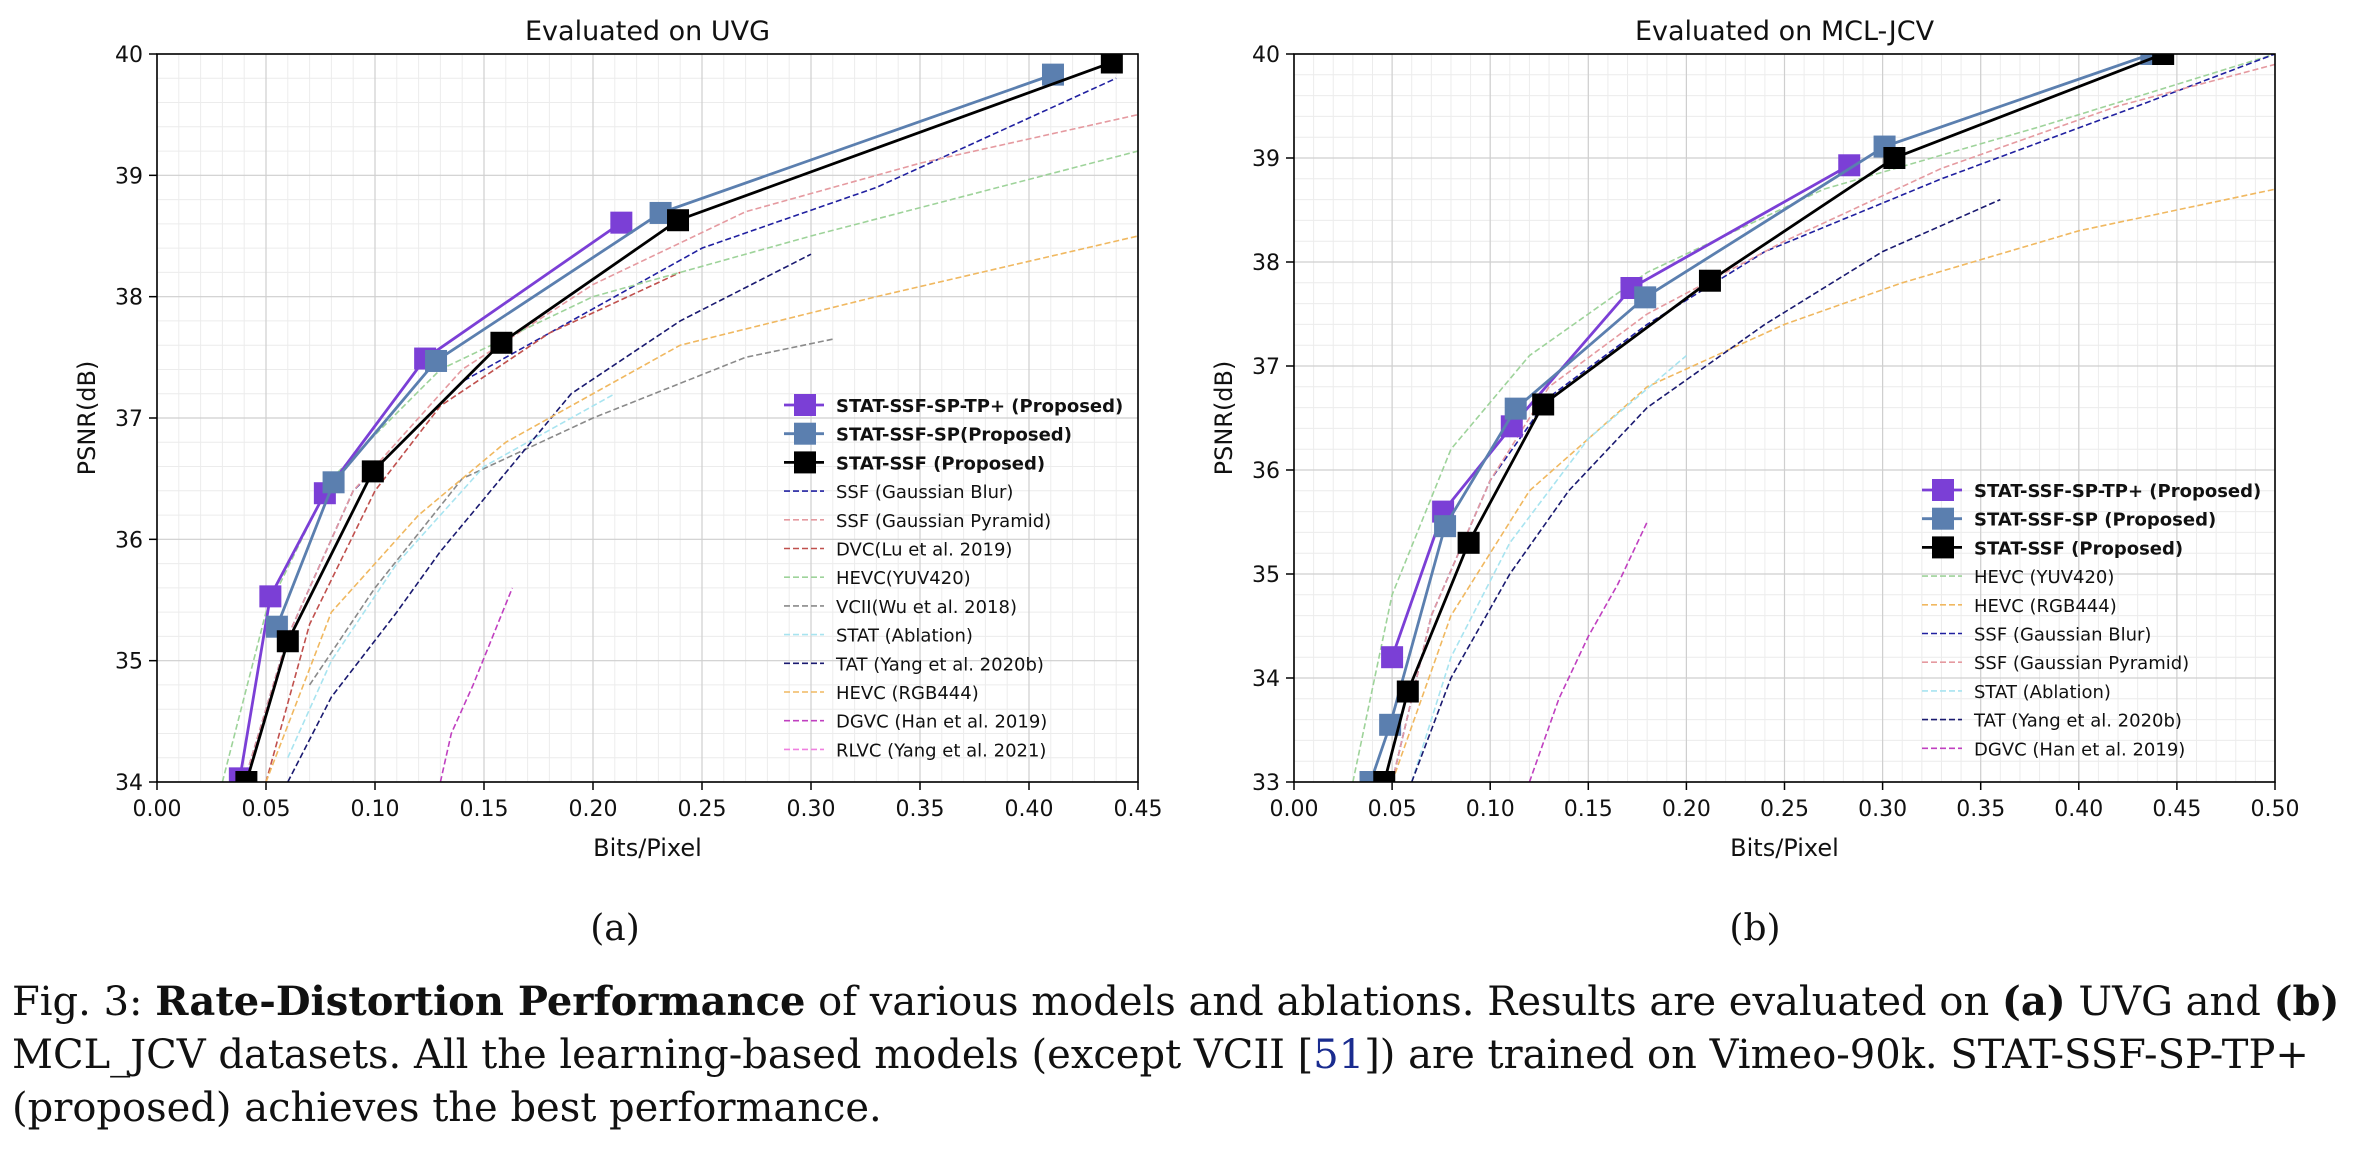 Image resolution: width=2374 pixels, height=1154 pixels. Describe the element at coordinates (480, 1001) in the screenshot. I see `caption-bold-title: Rate-Distortion Performance` at that location.